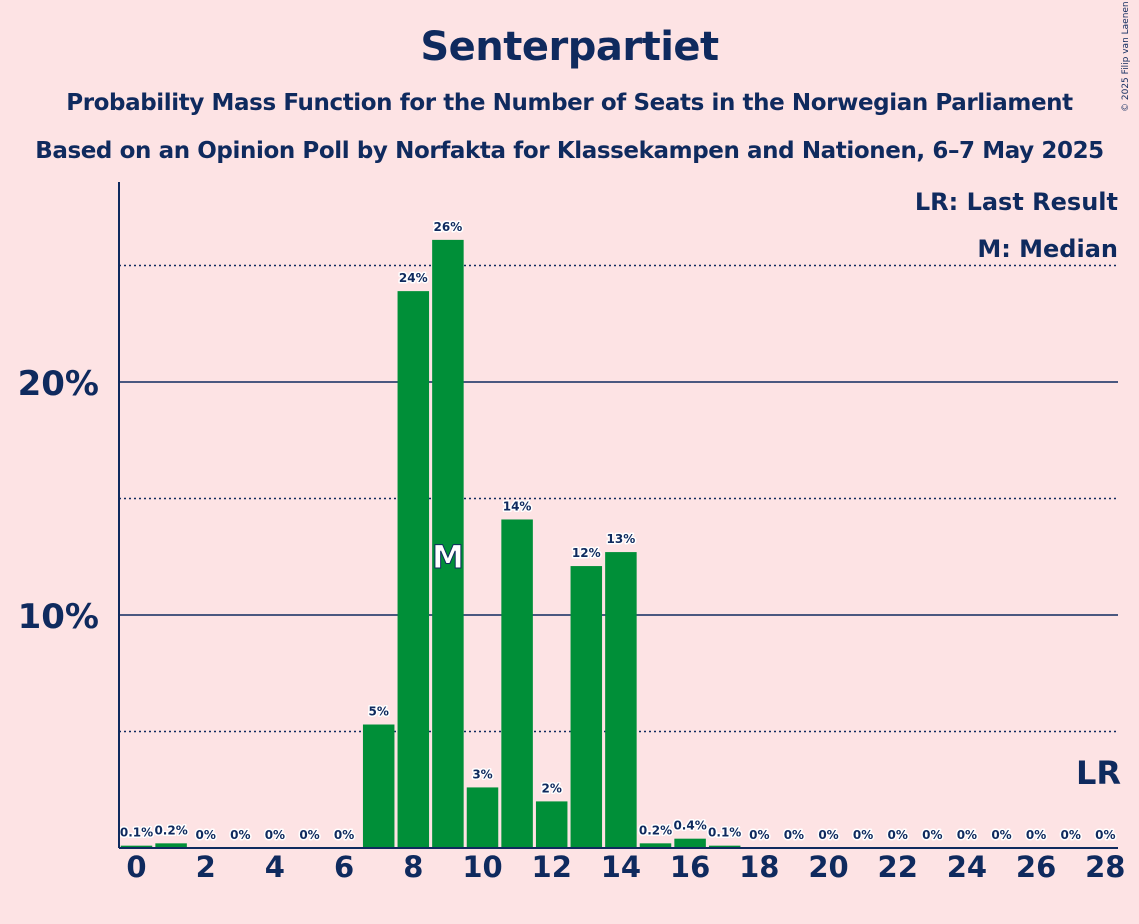 This screenshot has height=924, width=1139. Describe the element at coordinates (58, 384) in the screenshot. I see `y-tick-label: 20%` at that location.